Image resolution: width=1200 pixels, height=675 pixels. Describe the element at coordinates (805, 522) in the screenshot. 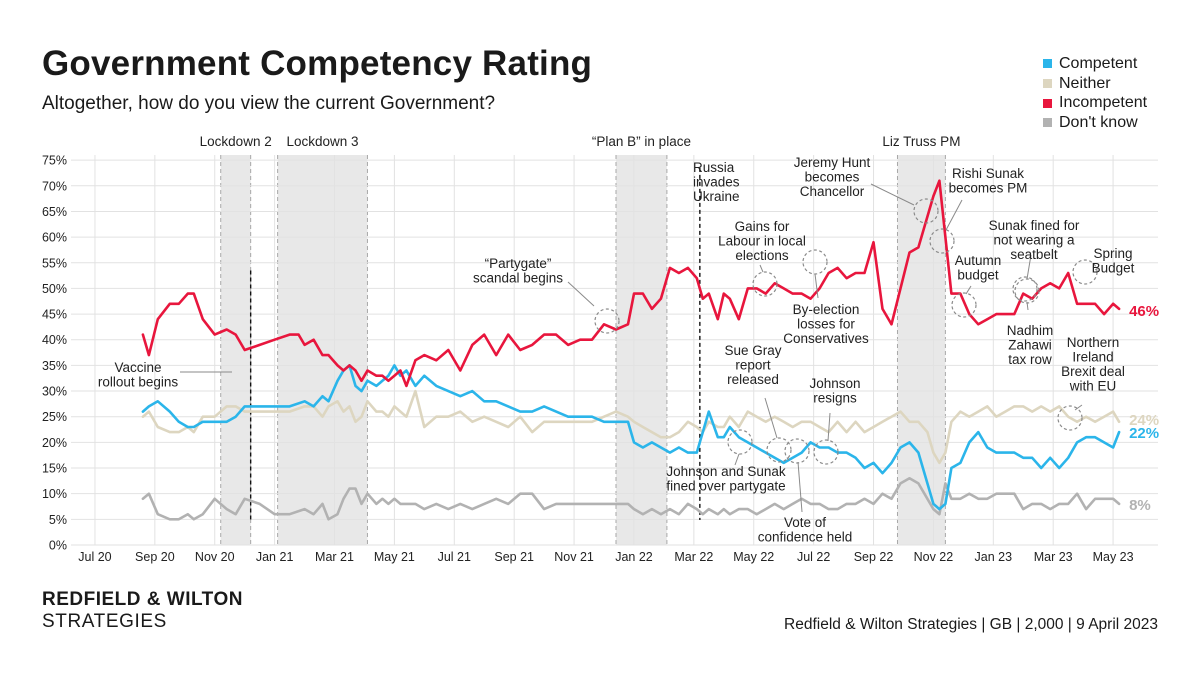

I see `annotation-line-15-0: Vote of` at that location.